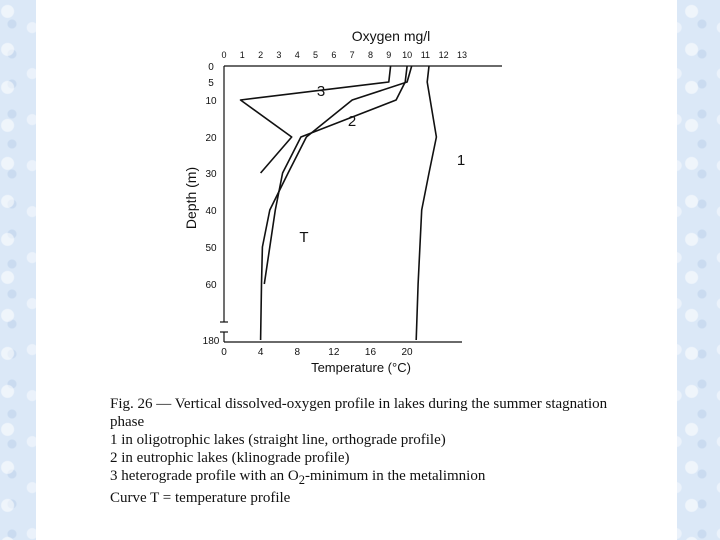 This screenshot has width=720, height=540. Describe the element at coordinates (204, 476) in the screenshot. I see `caption-line-5-pre: 3 heterograde profile with an O` at that location.